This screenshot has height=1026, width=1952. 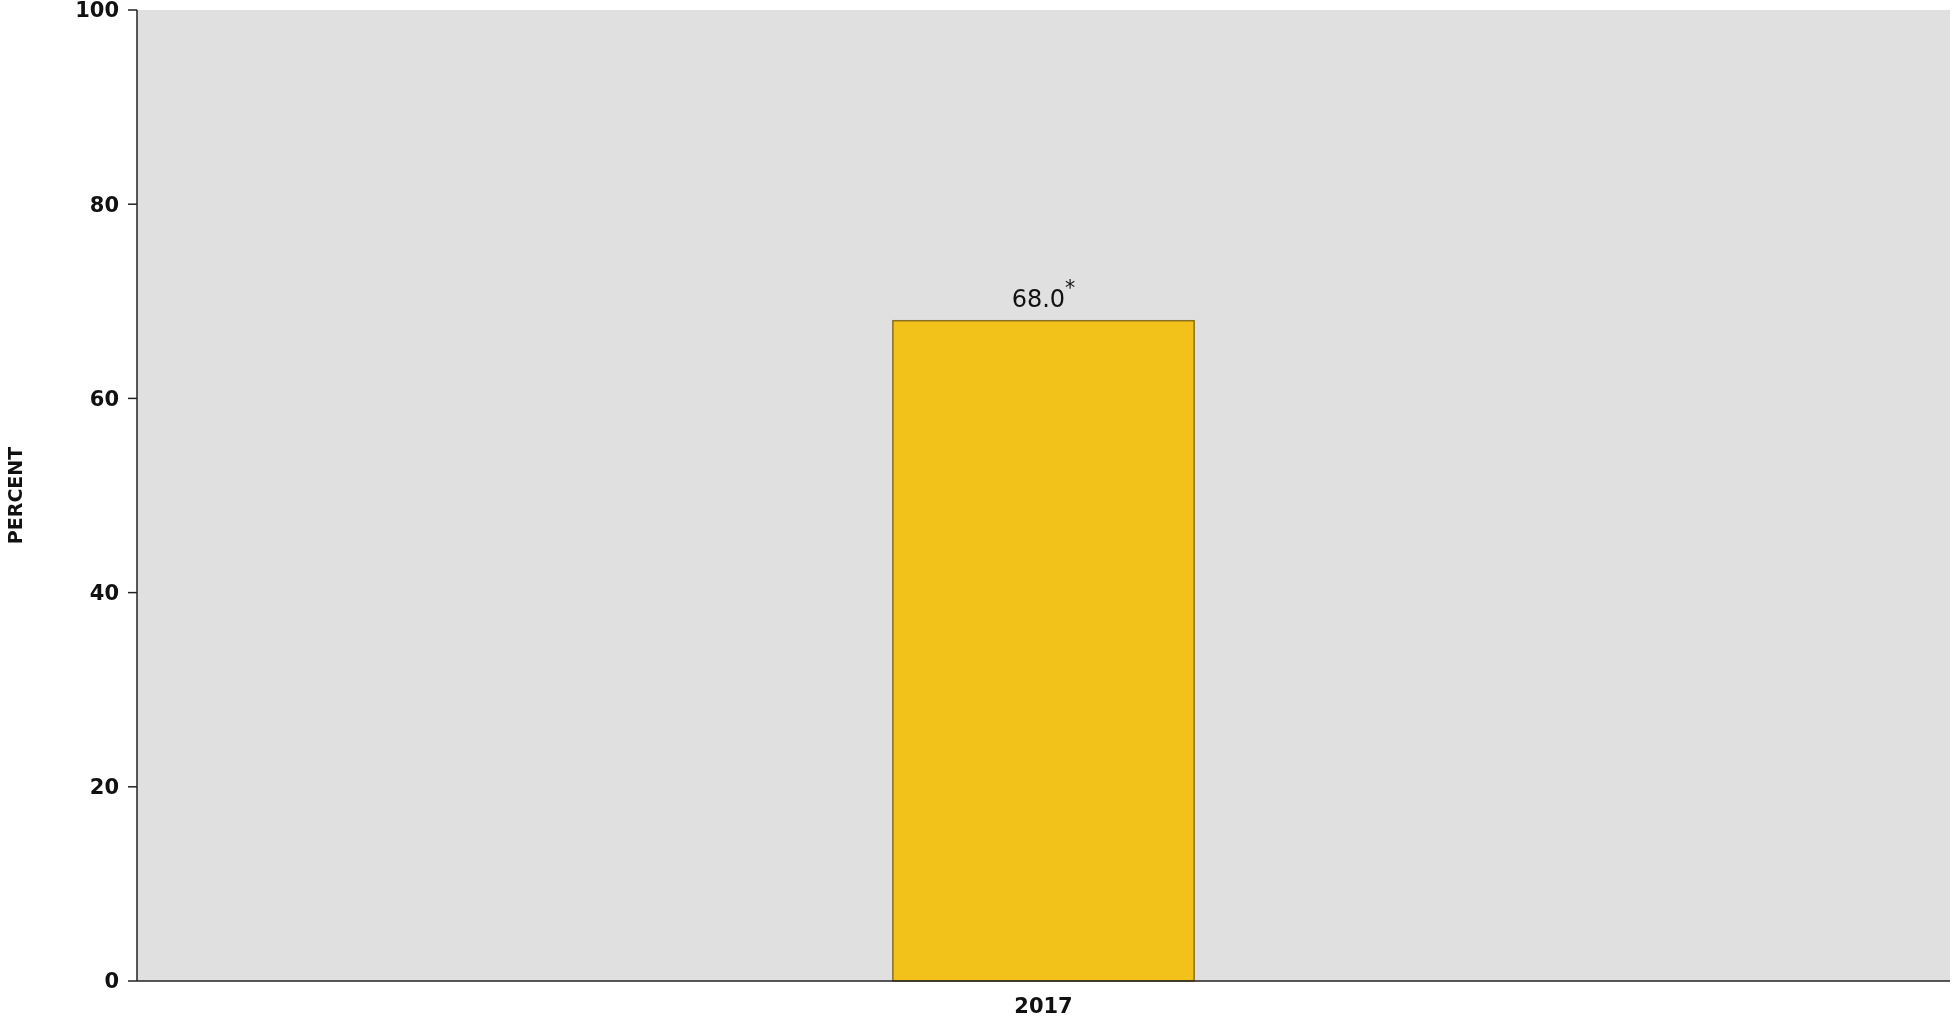 What do you see at coordinates (111, 981) in the screenshot?
I see `y-tick-label: 0` at bounding box center [111, 981].